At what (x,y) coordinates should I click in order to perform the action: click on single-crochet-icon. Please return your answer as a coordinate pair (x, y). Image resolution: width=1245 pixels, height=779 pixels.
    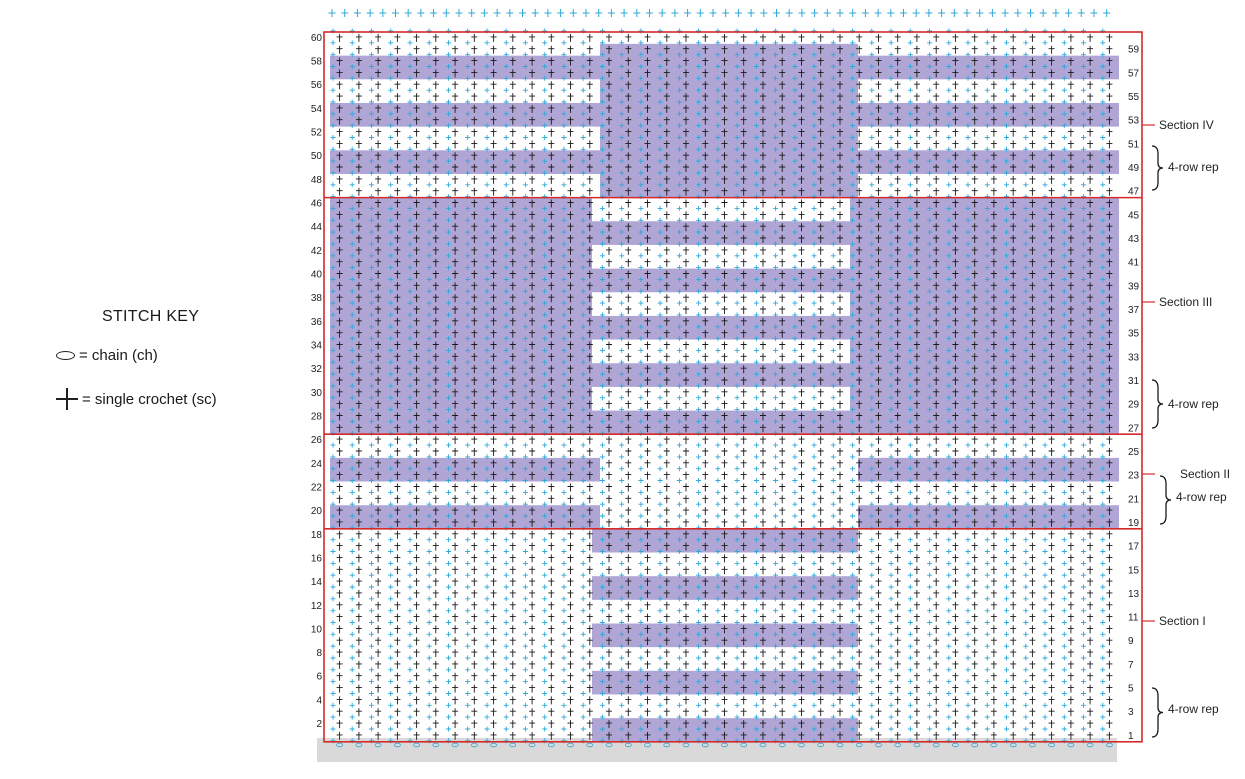
    Looking at the image, I should click on (67, 399).